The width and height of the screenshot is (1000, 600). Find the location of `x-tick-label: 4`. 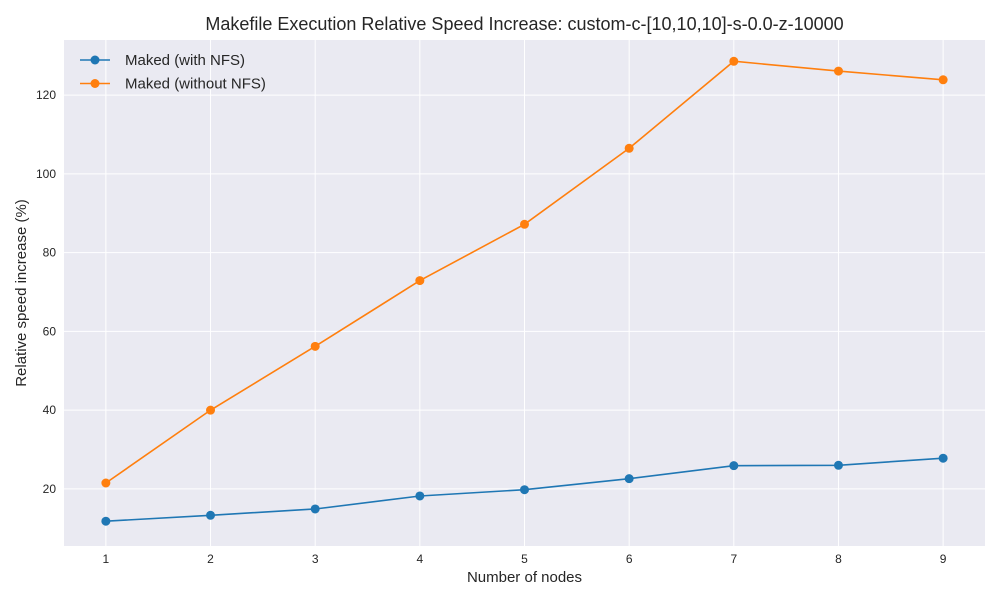

x-tick-label: 4 is located at coordinates (419, 559).